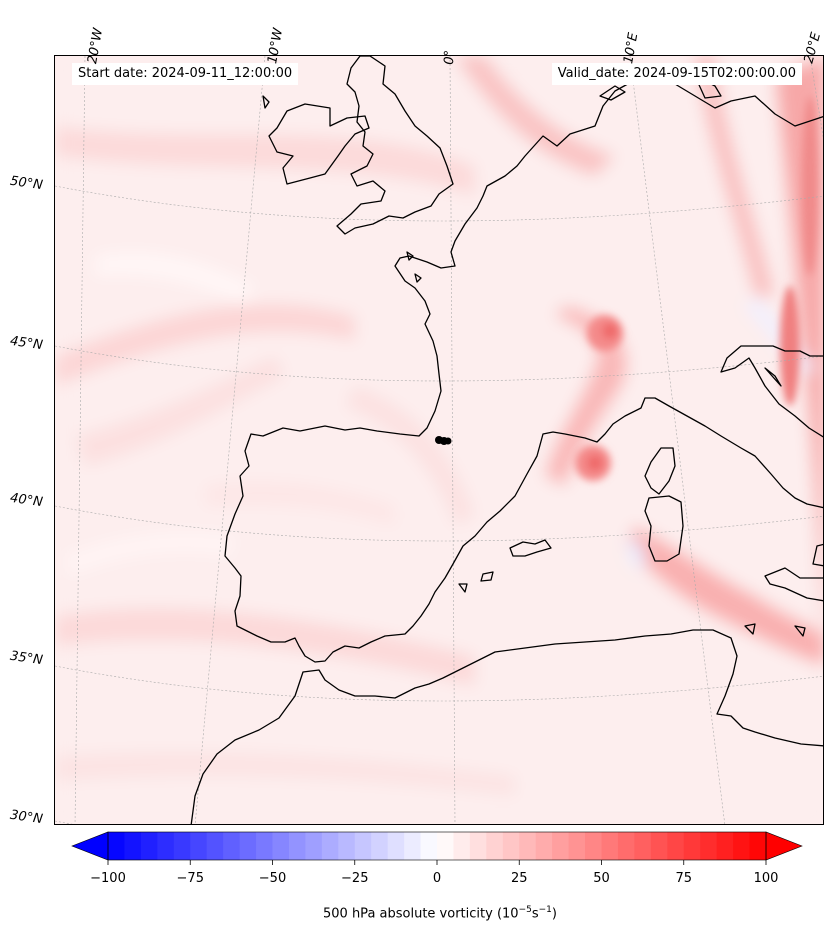  What do you see at coordinates (26, 183) in the screenshot?
I see `lat-label-50n: 50°N` at bounding box center [26, 183].